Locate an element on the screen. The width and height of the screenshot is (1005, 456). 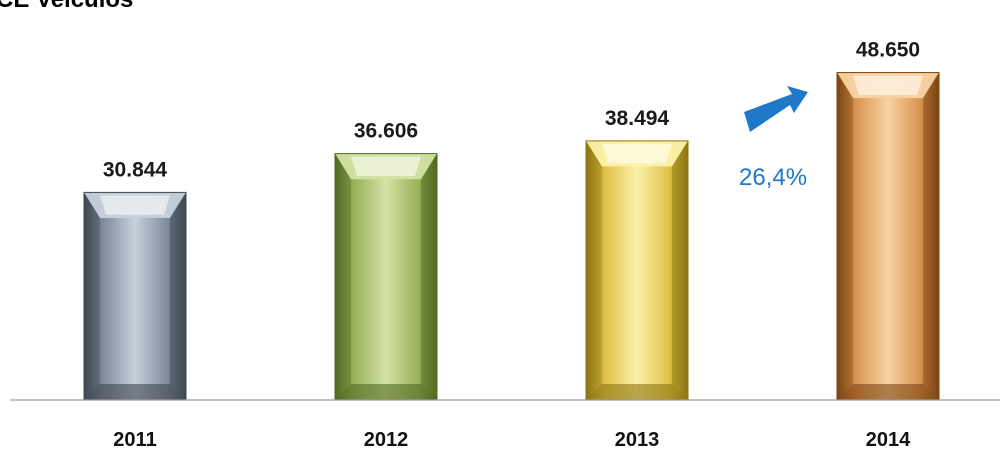
bar-2011 is located at coordinates (135, 296).